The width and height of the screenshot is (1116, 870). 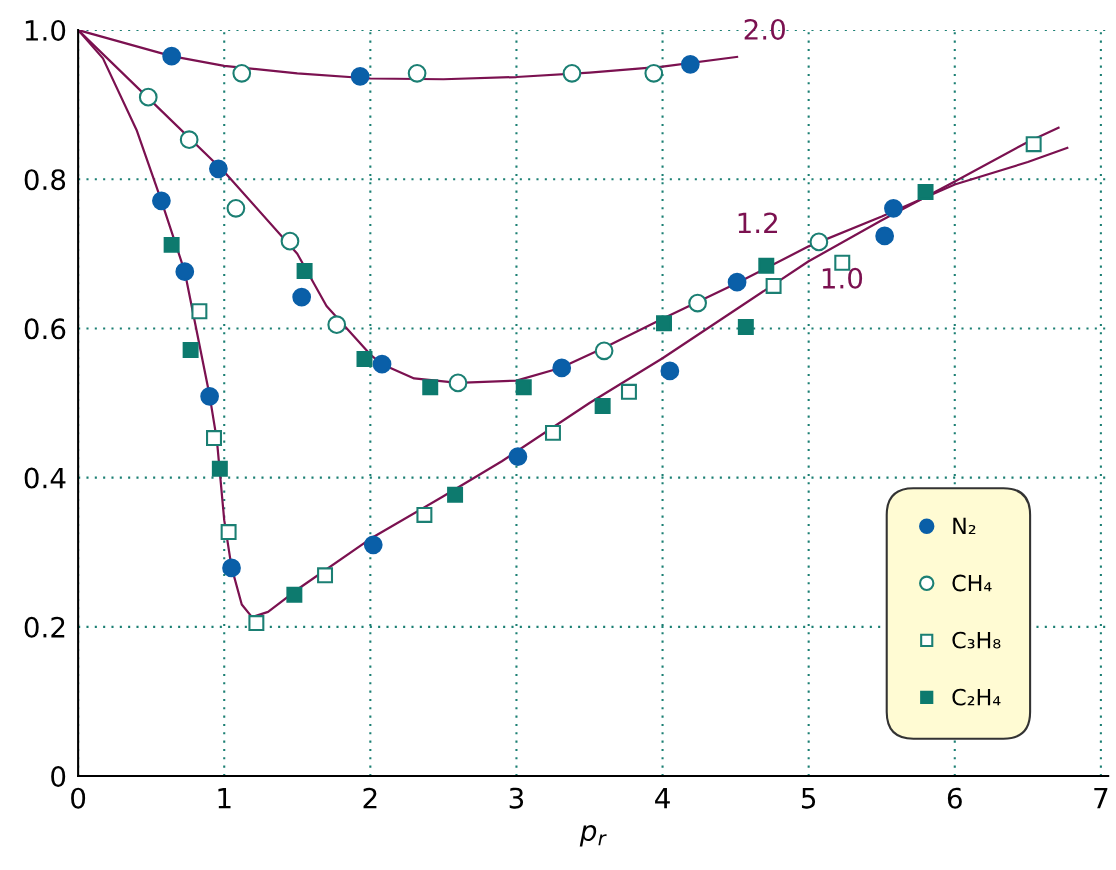 What do you see at coordinates (964, 526) in the screenshot?
I see `legend-label: N₂` at bounding box center [964, 526].